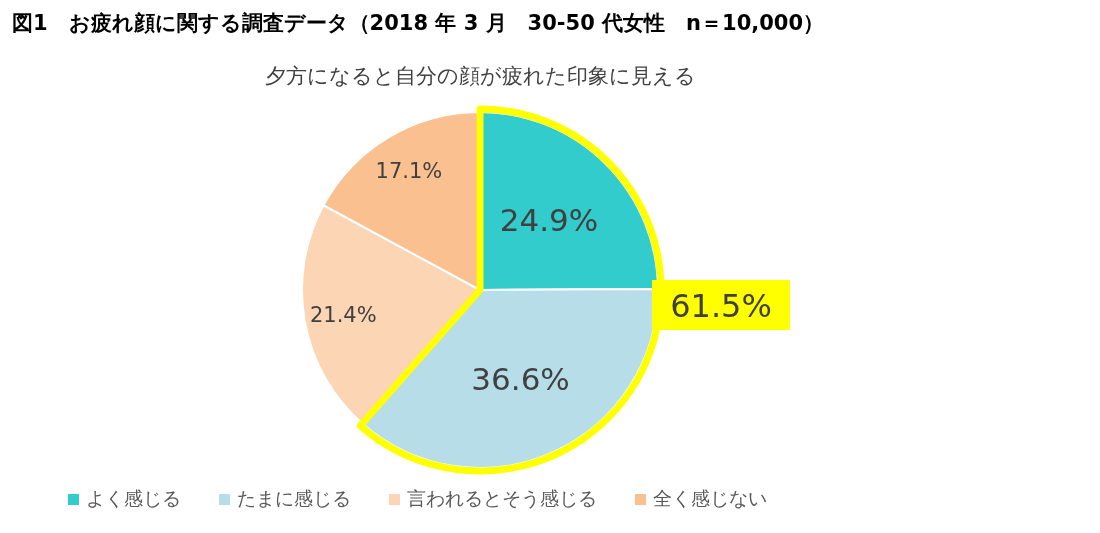  What do you see at coordinates (294, 498) in the screenshot?
I see `legend-label: たまに感じる` at bounding box center [294, 498].